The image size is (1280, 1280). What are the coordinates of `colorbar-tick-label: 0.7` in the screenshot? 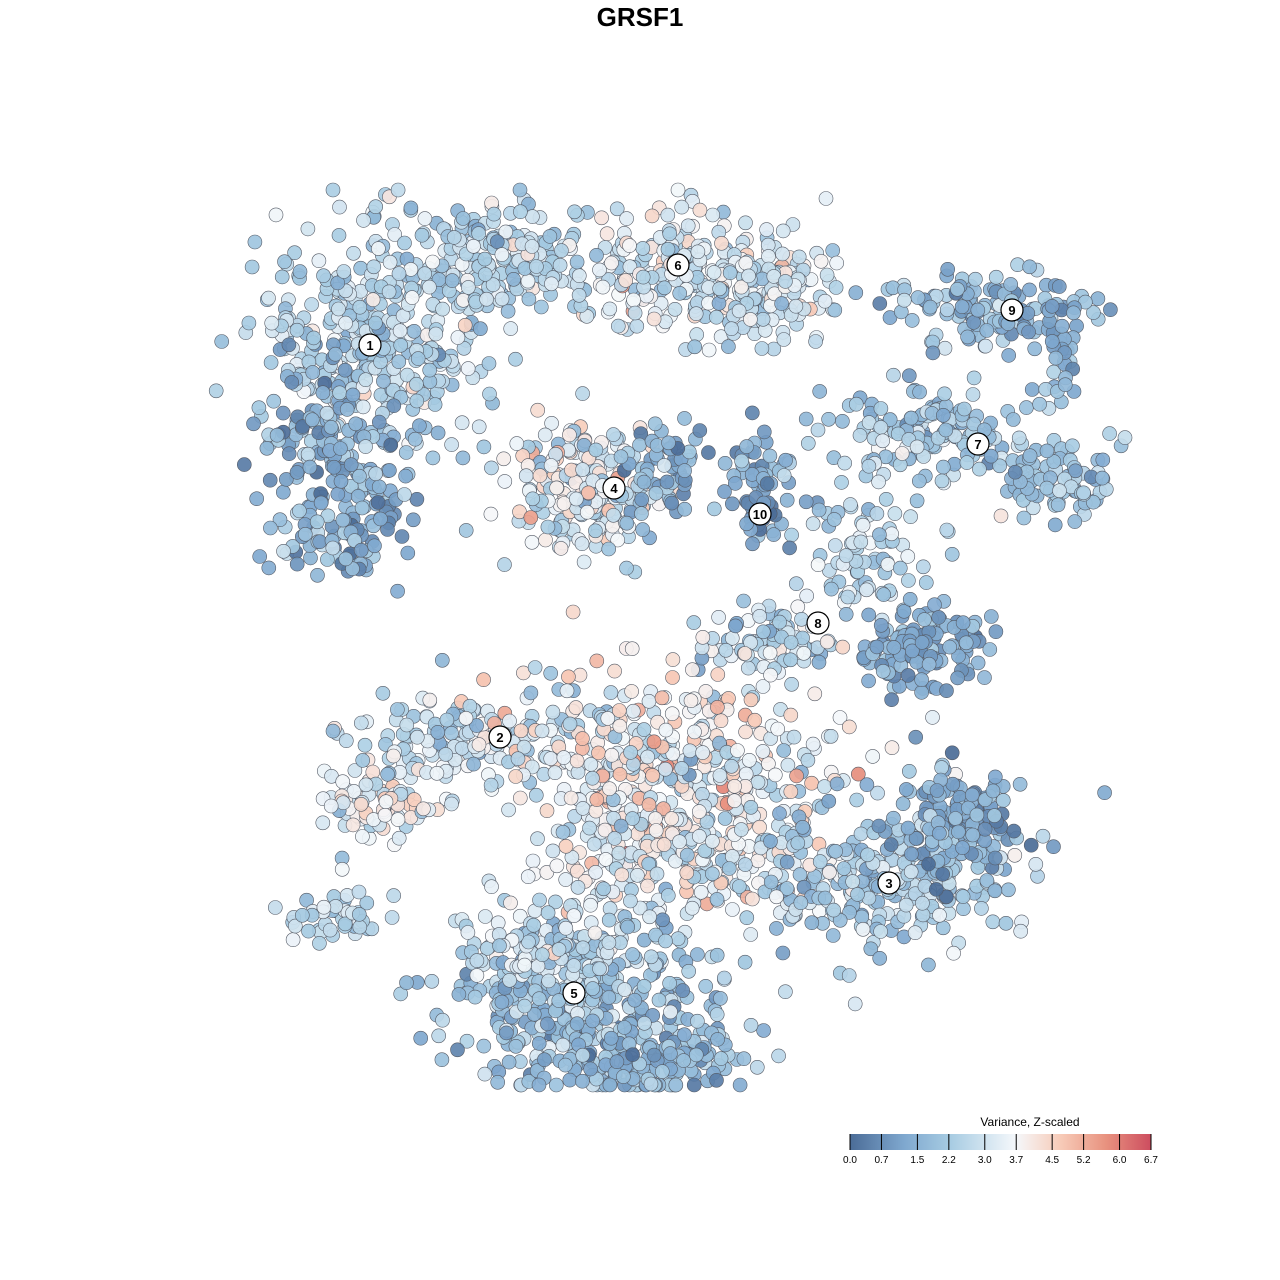 It's located at (881, 1160).